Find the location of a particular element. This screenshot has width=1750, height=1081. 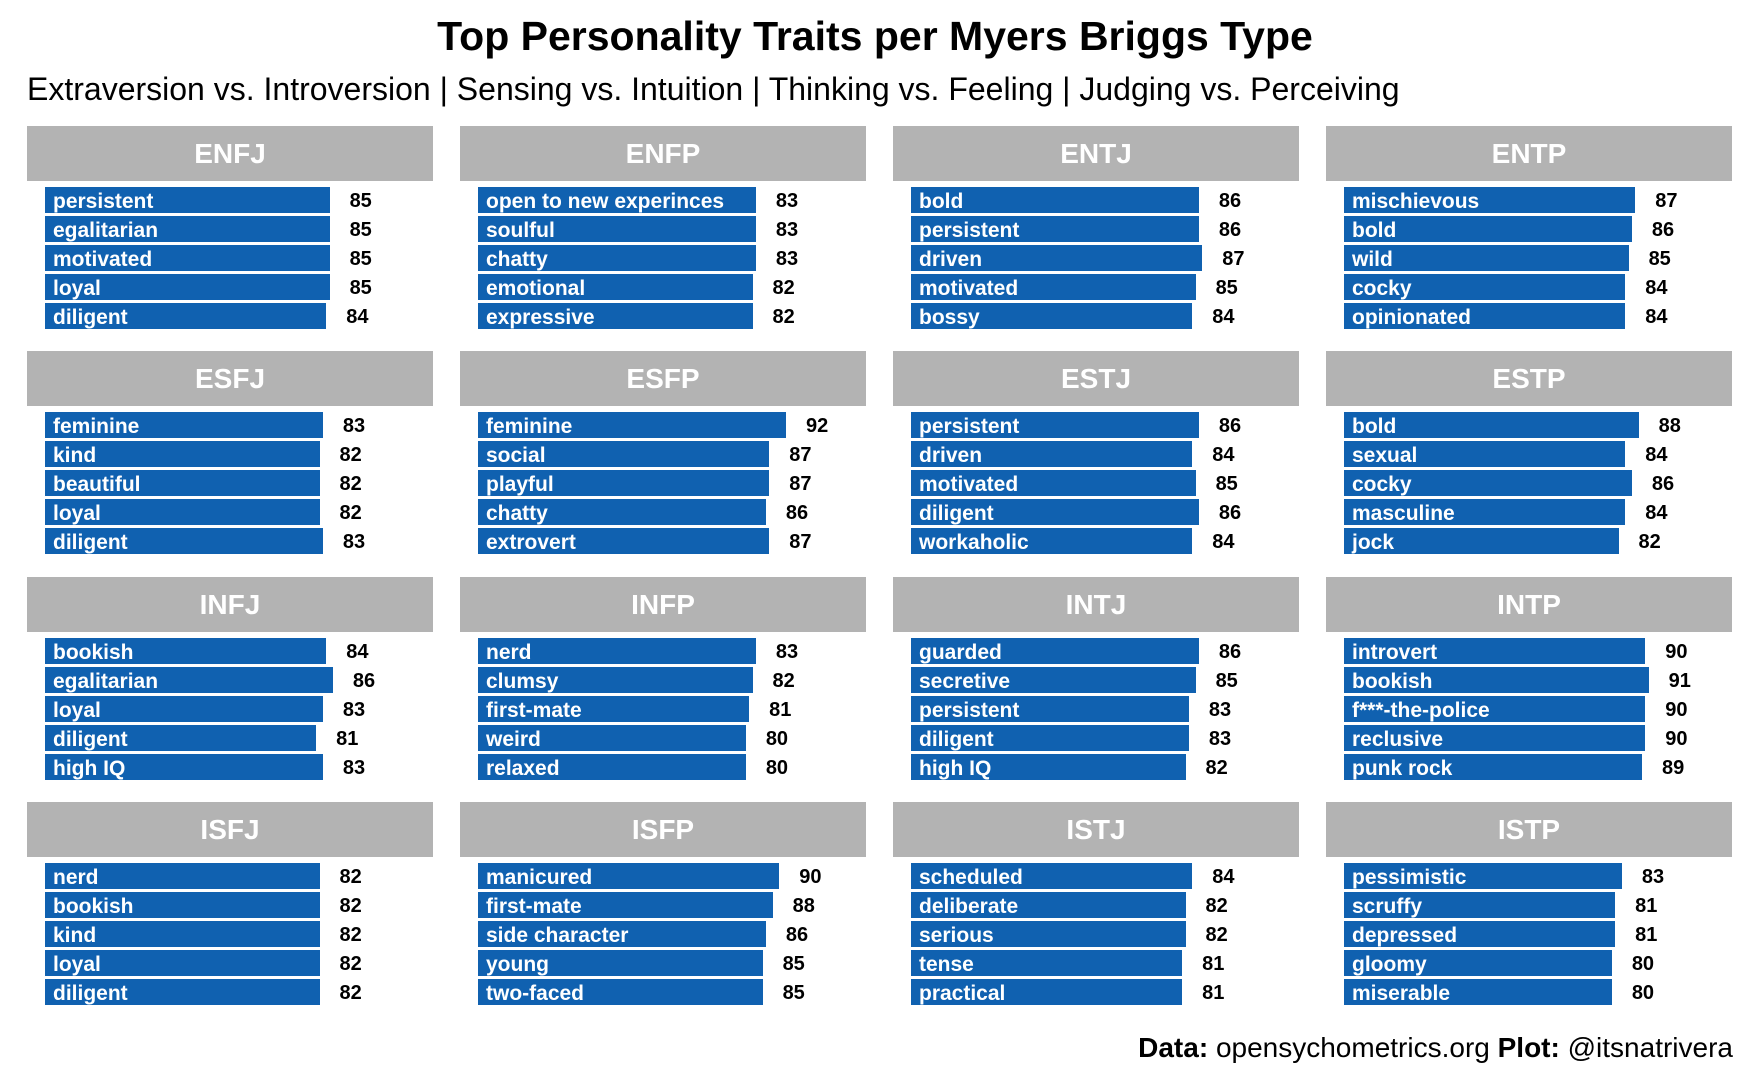

trait-label: diligent is located at coordinates (90, 739).